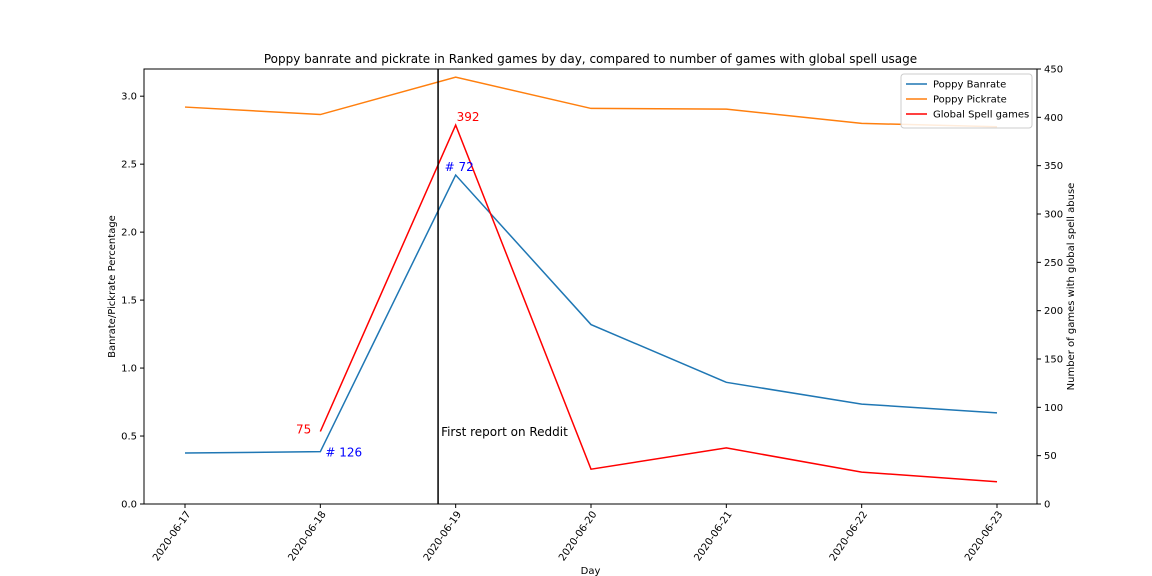 The image size is (1152, 576). What do you see at coordinates (1053, 263) in the screenshot?
I see `y-right-tick-label: 250` at bounding box center [1053, 263].